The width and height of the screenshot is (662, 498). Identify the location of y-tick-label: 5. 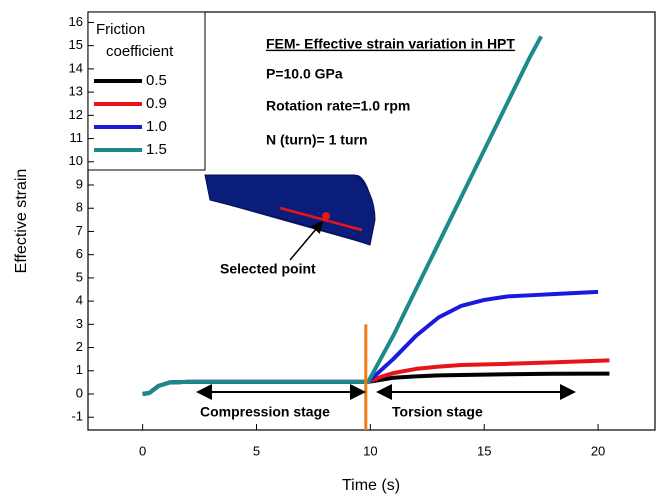
(79, 276).